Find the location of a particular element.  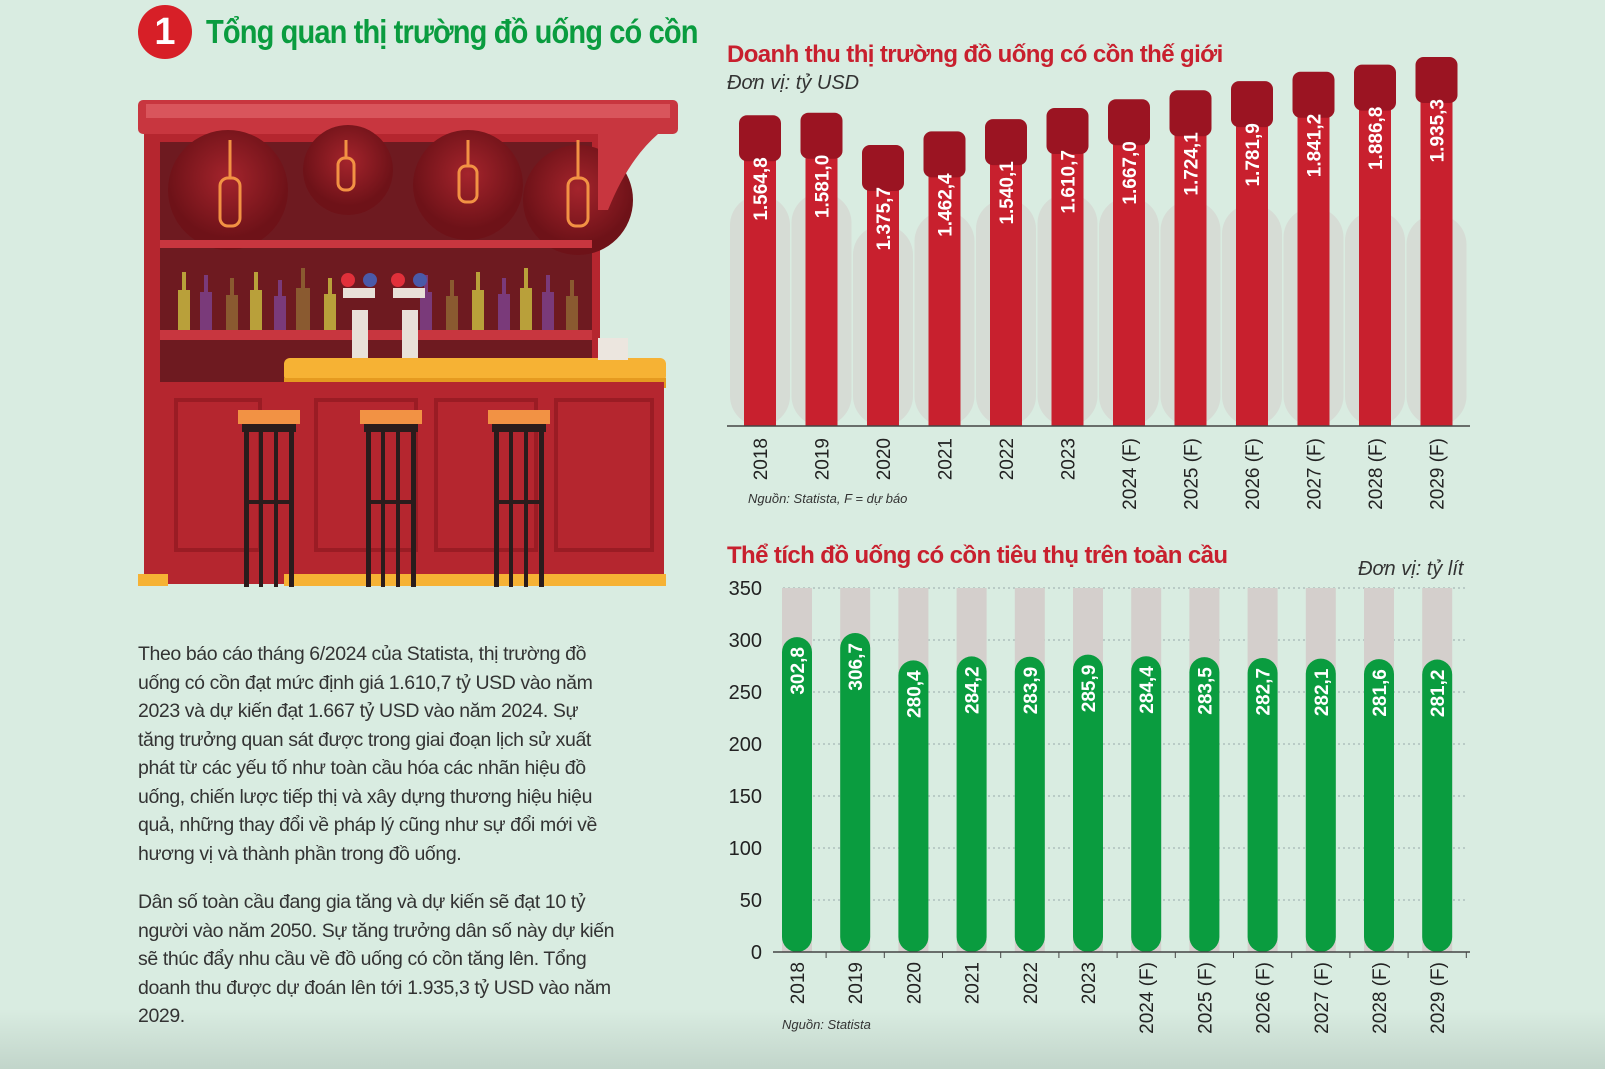

chart2-value-label: 283,9 is located at coordinates (1031, 691).